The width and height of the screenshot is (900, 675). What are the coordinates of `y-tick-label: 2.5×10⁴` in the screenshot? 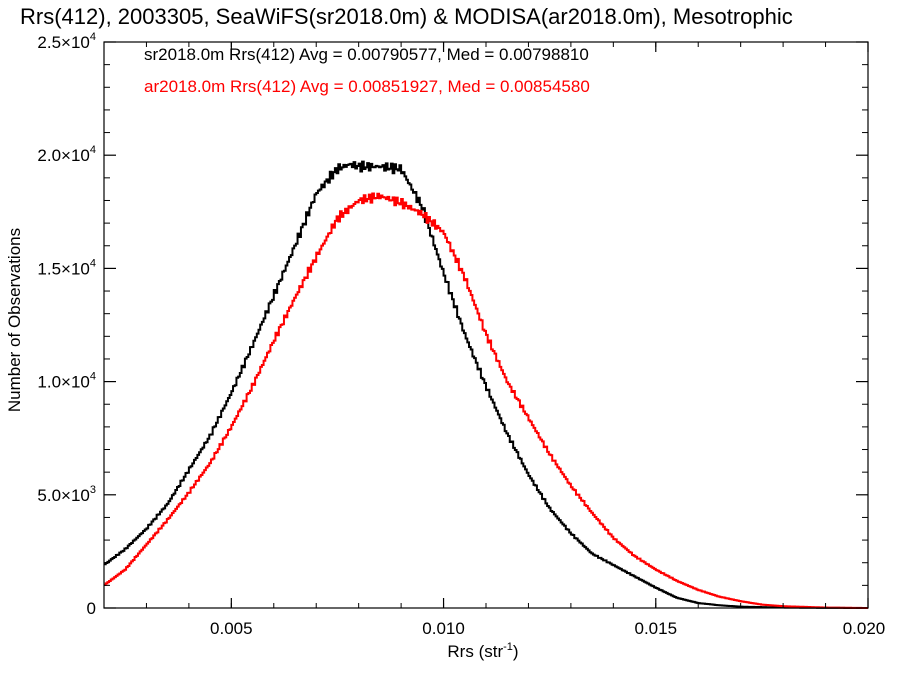 It's located at (66, 41).